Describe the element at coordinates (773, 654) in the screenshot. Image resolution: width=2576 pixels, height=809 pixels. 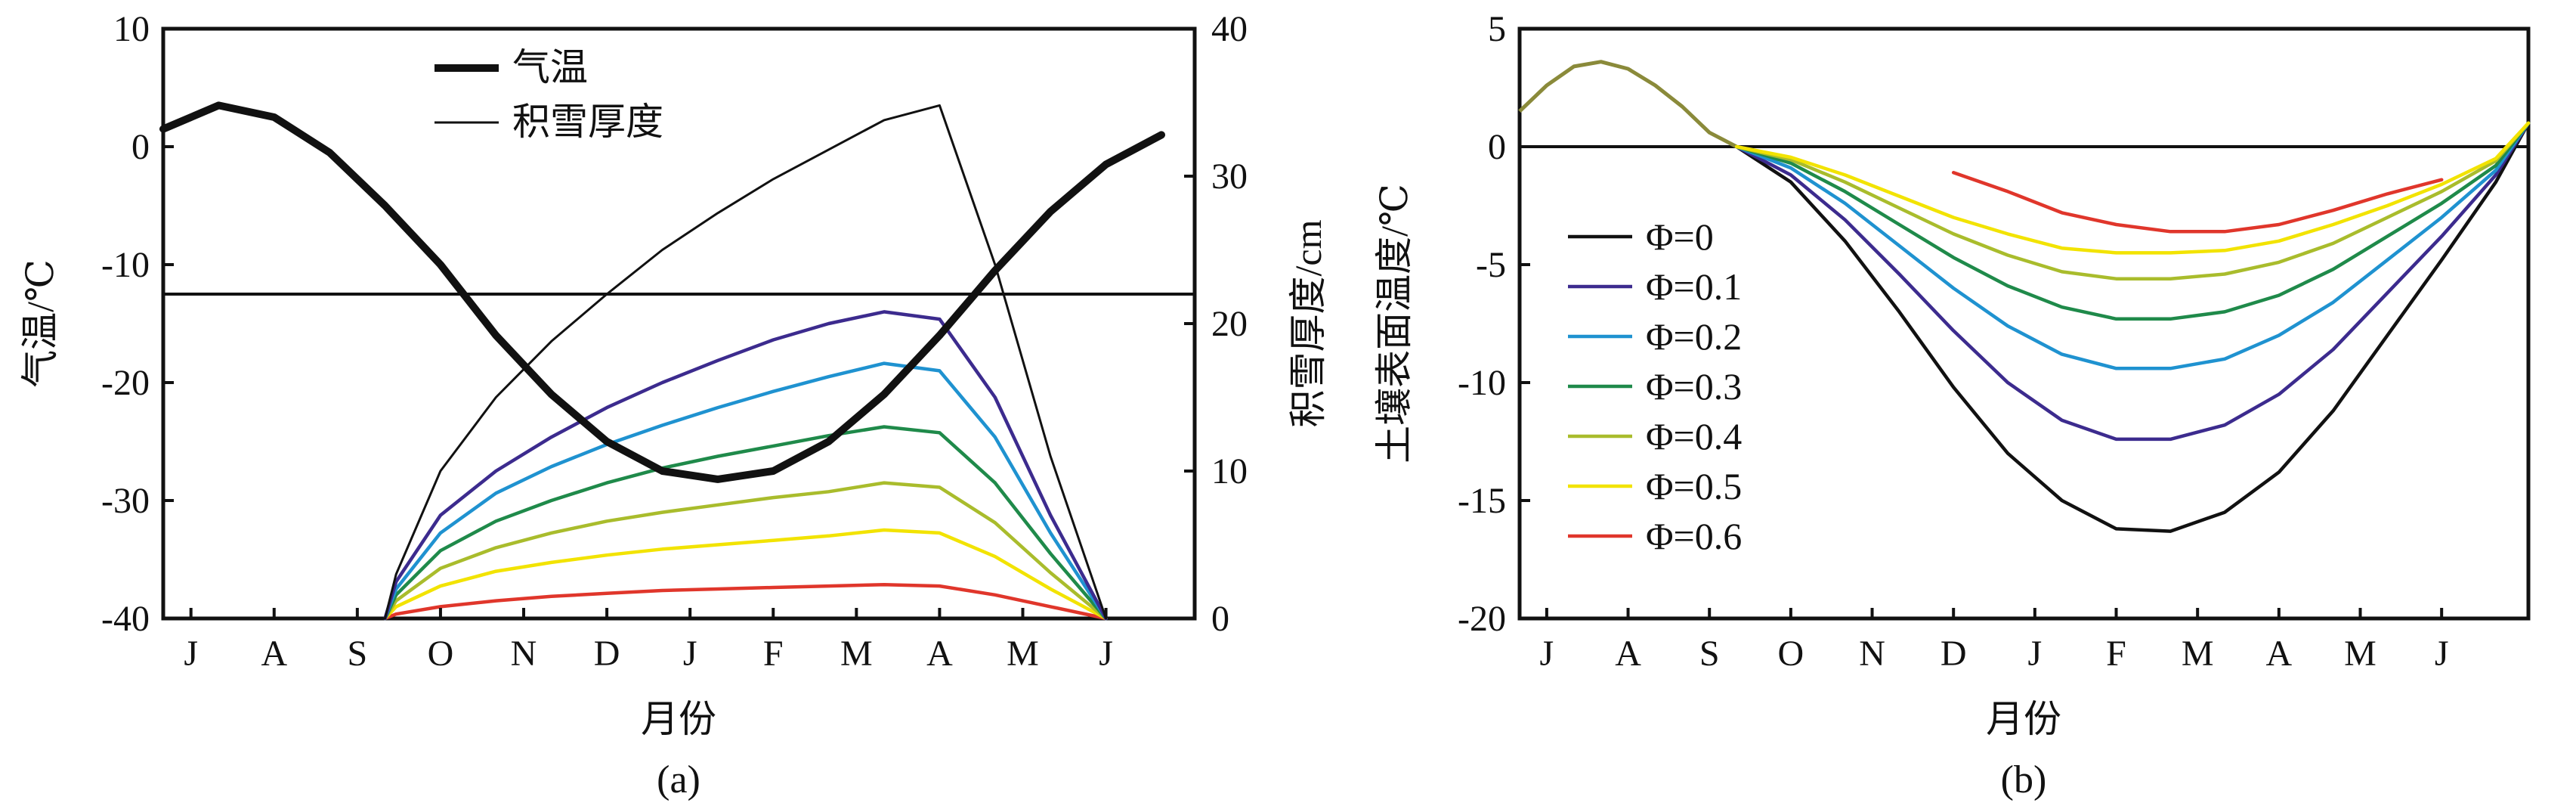
I see `panel-a-x-tick-label: F` at that location.